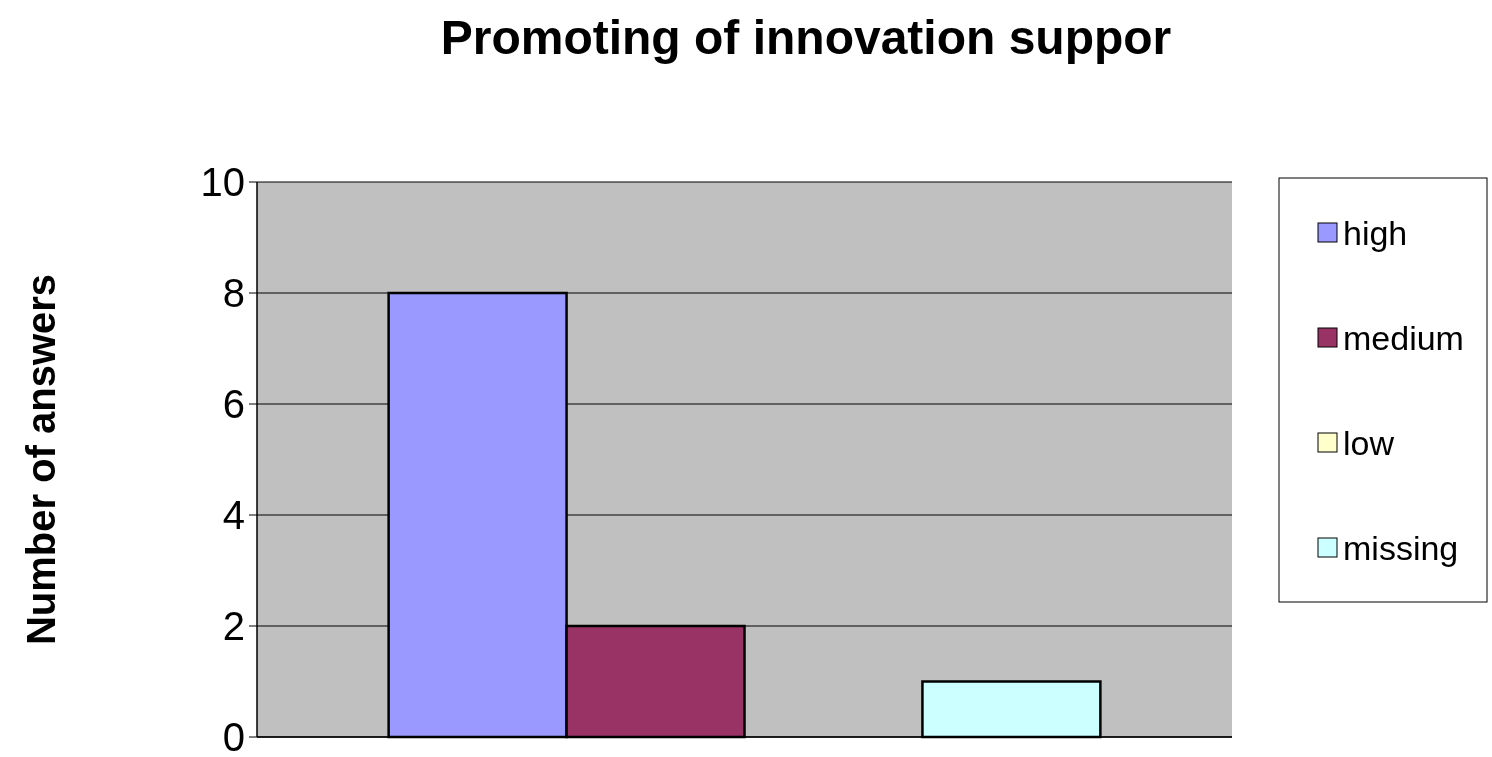 The image size is (1492, 757). Describe the element at coordinates (233, 404) in the screenshot. I see `y-tick-label: 6` at that location.